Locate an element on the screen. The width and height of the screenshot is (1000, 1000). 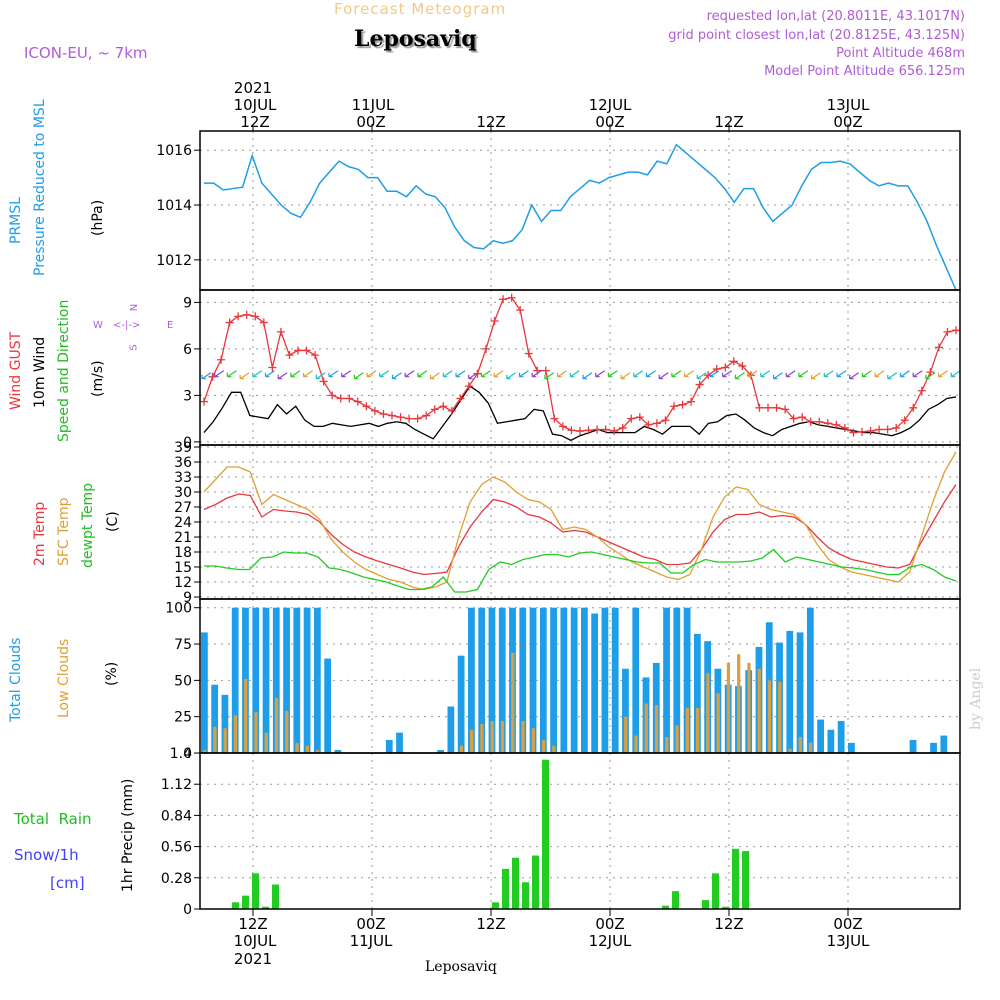
y-tick-label: 0 is located at coordinates (187, 443).